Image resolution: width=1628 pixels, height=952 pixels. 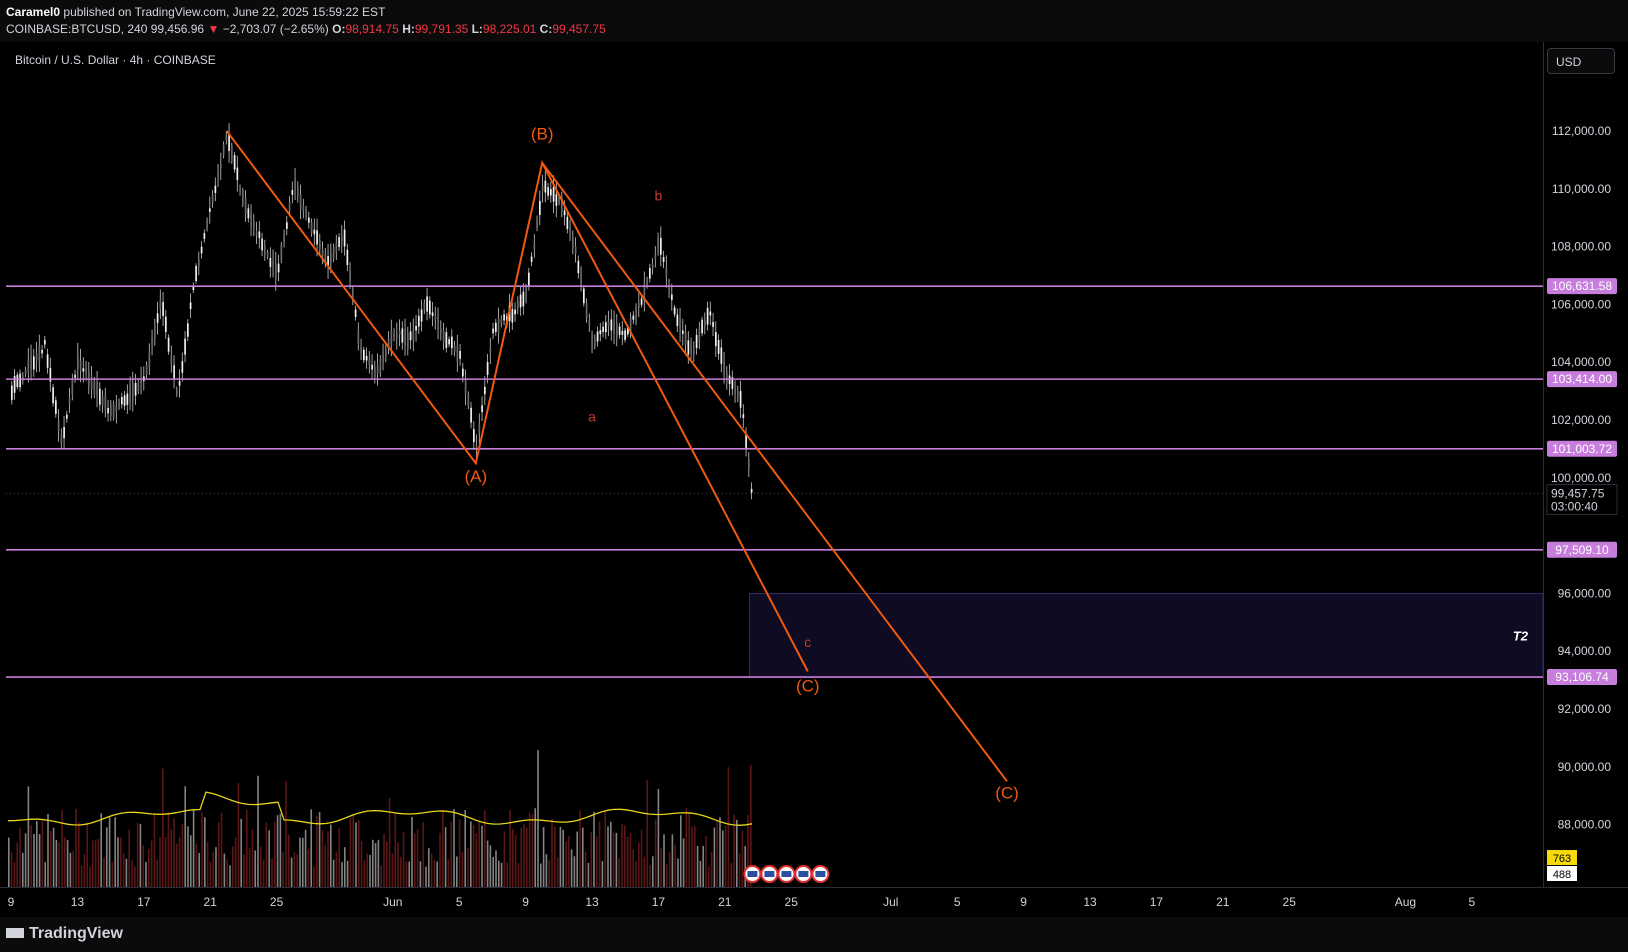 What do you see at coordinates (1582, 677) in the screenshot?
I see `level-price-label: 93,106.74` at bounding box center [1582, 677].